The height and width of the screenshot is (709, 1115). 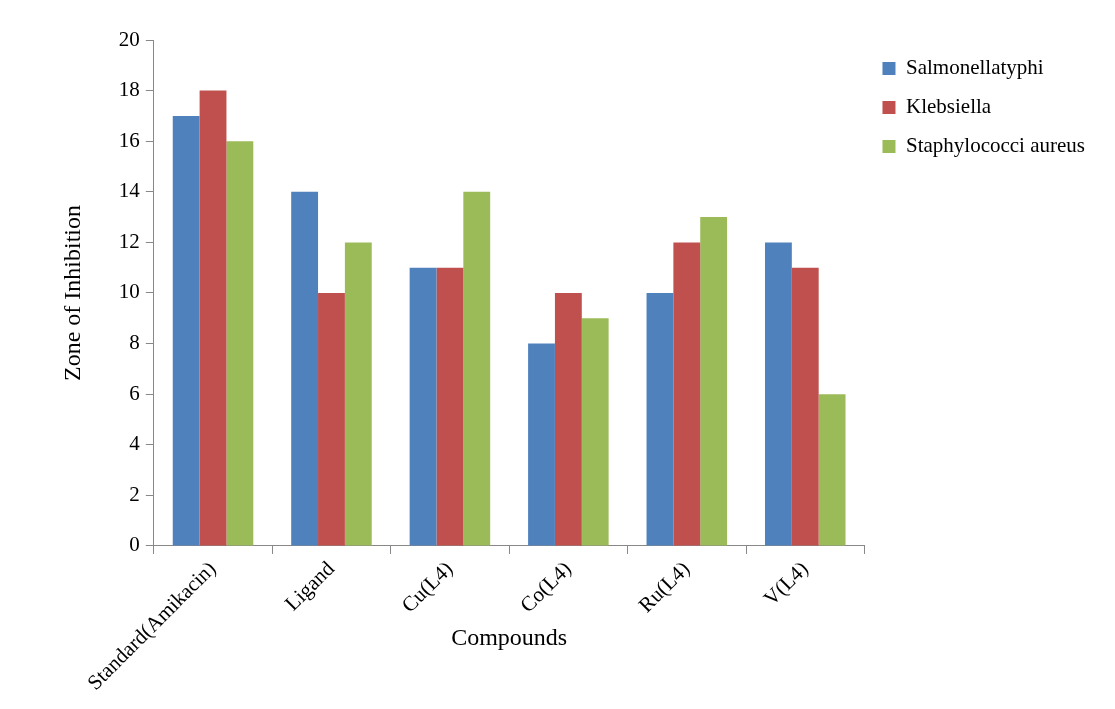 I want to click on y-tick-label: 16, so click(x=129, y=139).